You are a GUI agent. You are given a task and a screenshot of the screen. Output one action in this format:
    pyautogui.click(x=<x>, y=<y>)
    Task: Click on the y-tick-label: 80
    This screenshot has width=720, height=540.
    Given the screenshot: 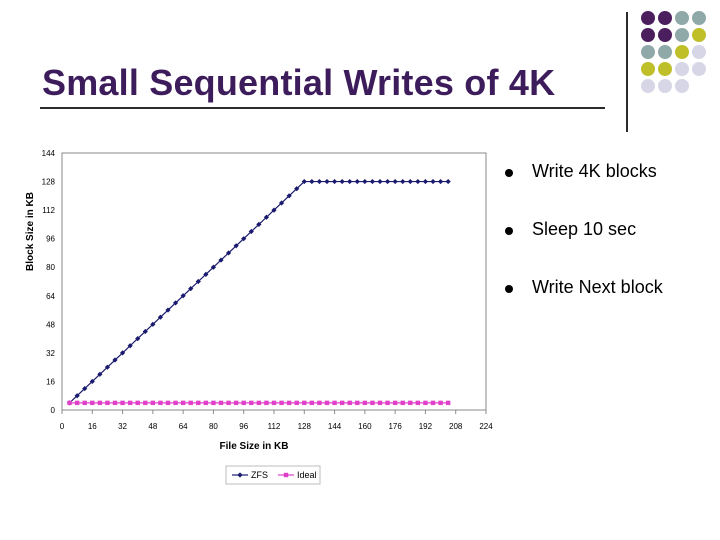 What is the action you would take?
    pyautogui.click(x=50, y=267)
    